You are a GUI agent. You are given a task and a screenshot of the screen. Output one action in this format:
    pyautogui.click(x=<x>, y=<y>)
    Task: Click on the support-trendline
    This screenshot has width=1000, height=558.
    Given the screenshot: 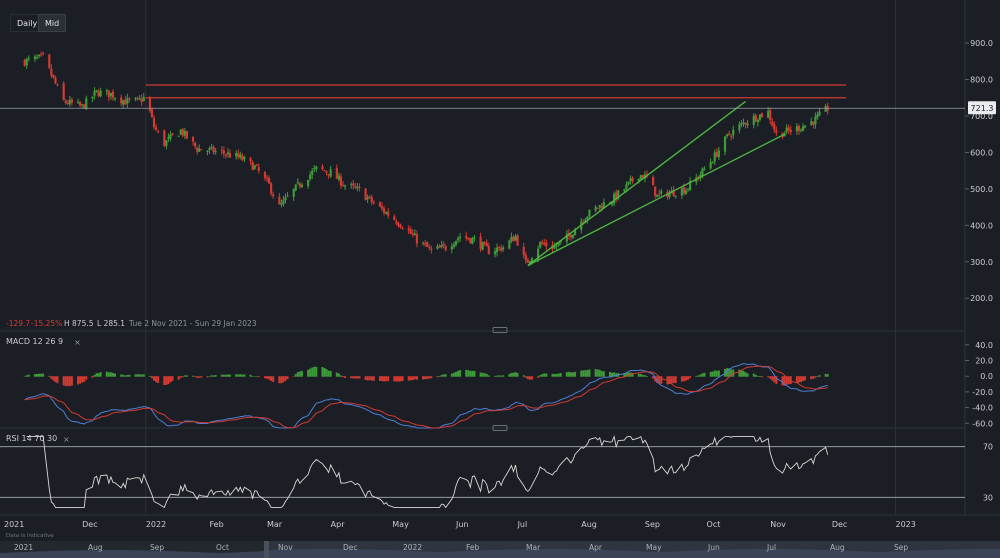 What is the action you would take?
    pyautogui.click(x=636, y=183)
    